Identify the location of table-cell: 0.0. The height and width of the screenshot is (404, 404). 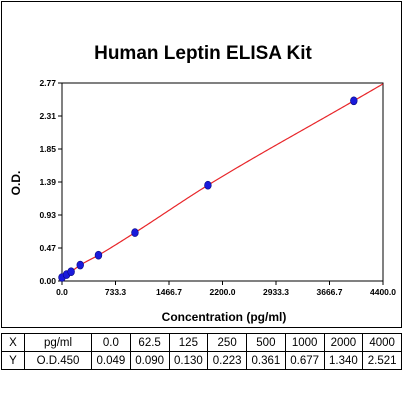
(111, 342).